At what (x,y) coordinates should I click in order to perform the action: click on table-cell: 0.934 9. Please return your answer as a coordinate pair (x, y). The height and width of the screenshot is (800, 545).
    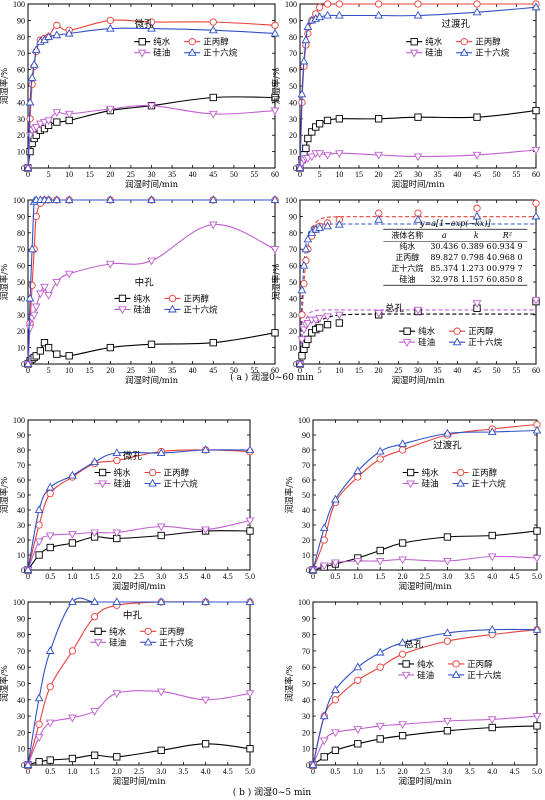
    Looking at the image, I should click on (507, 246).